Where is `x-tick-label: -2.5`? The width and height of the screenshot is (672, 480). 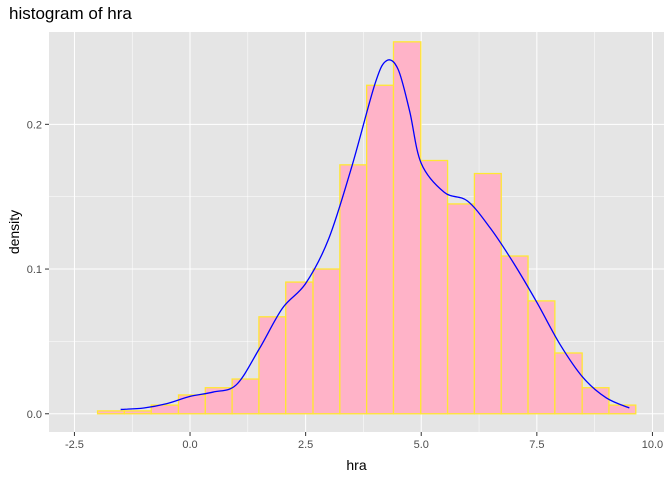
x-tick-label: -2.5 is located at coordinates (74, 445).